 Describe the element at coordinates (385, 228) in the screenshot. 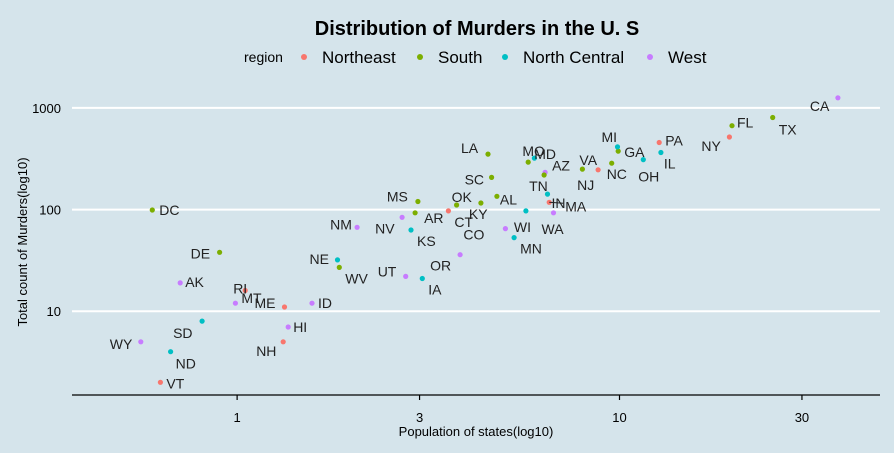

I see `point-label-nv: NV` at that location.